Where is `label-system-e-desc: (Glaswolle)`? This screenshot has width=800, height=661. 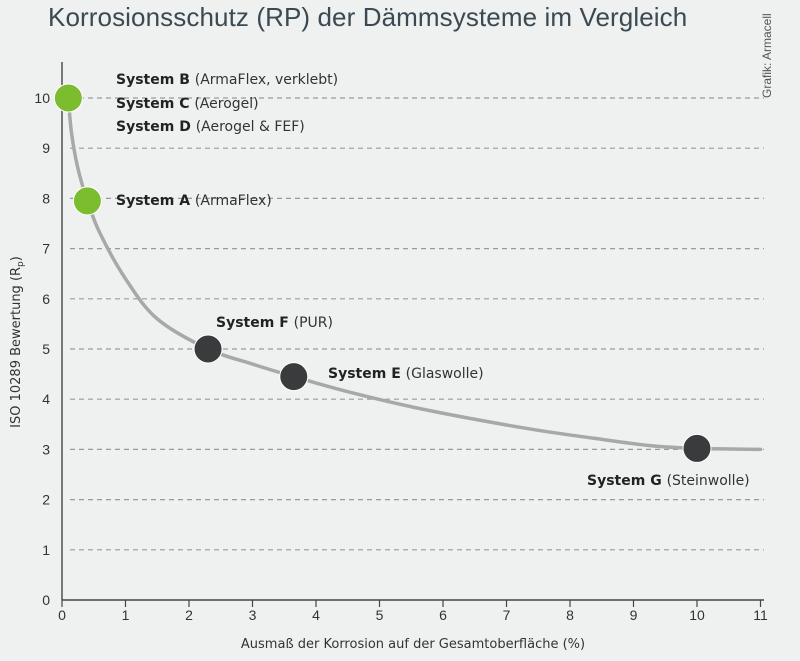 label-system-e-desc: (Glaswolle) is located at coordinates (445, 374).